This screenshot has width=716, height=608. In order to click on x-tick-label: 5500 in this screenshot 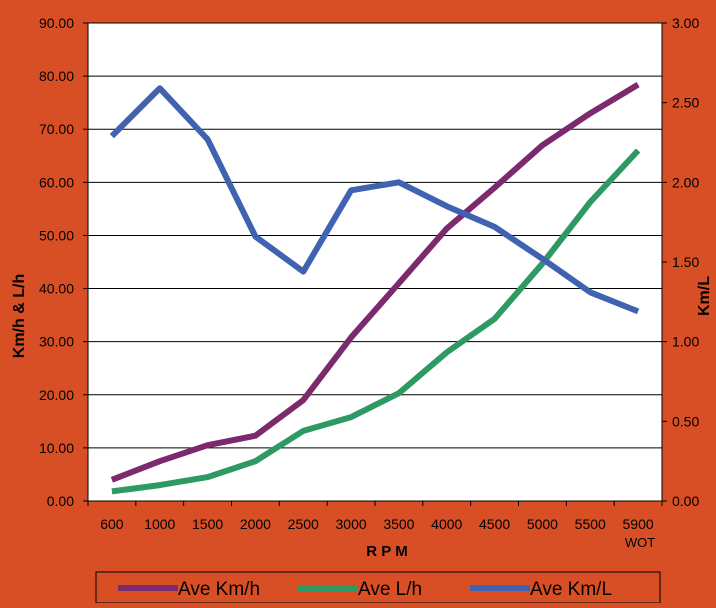, I will do `click(590, 524)`.